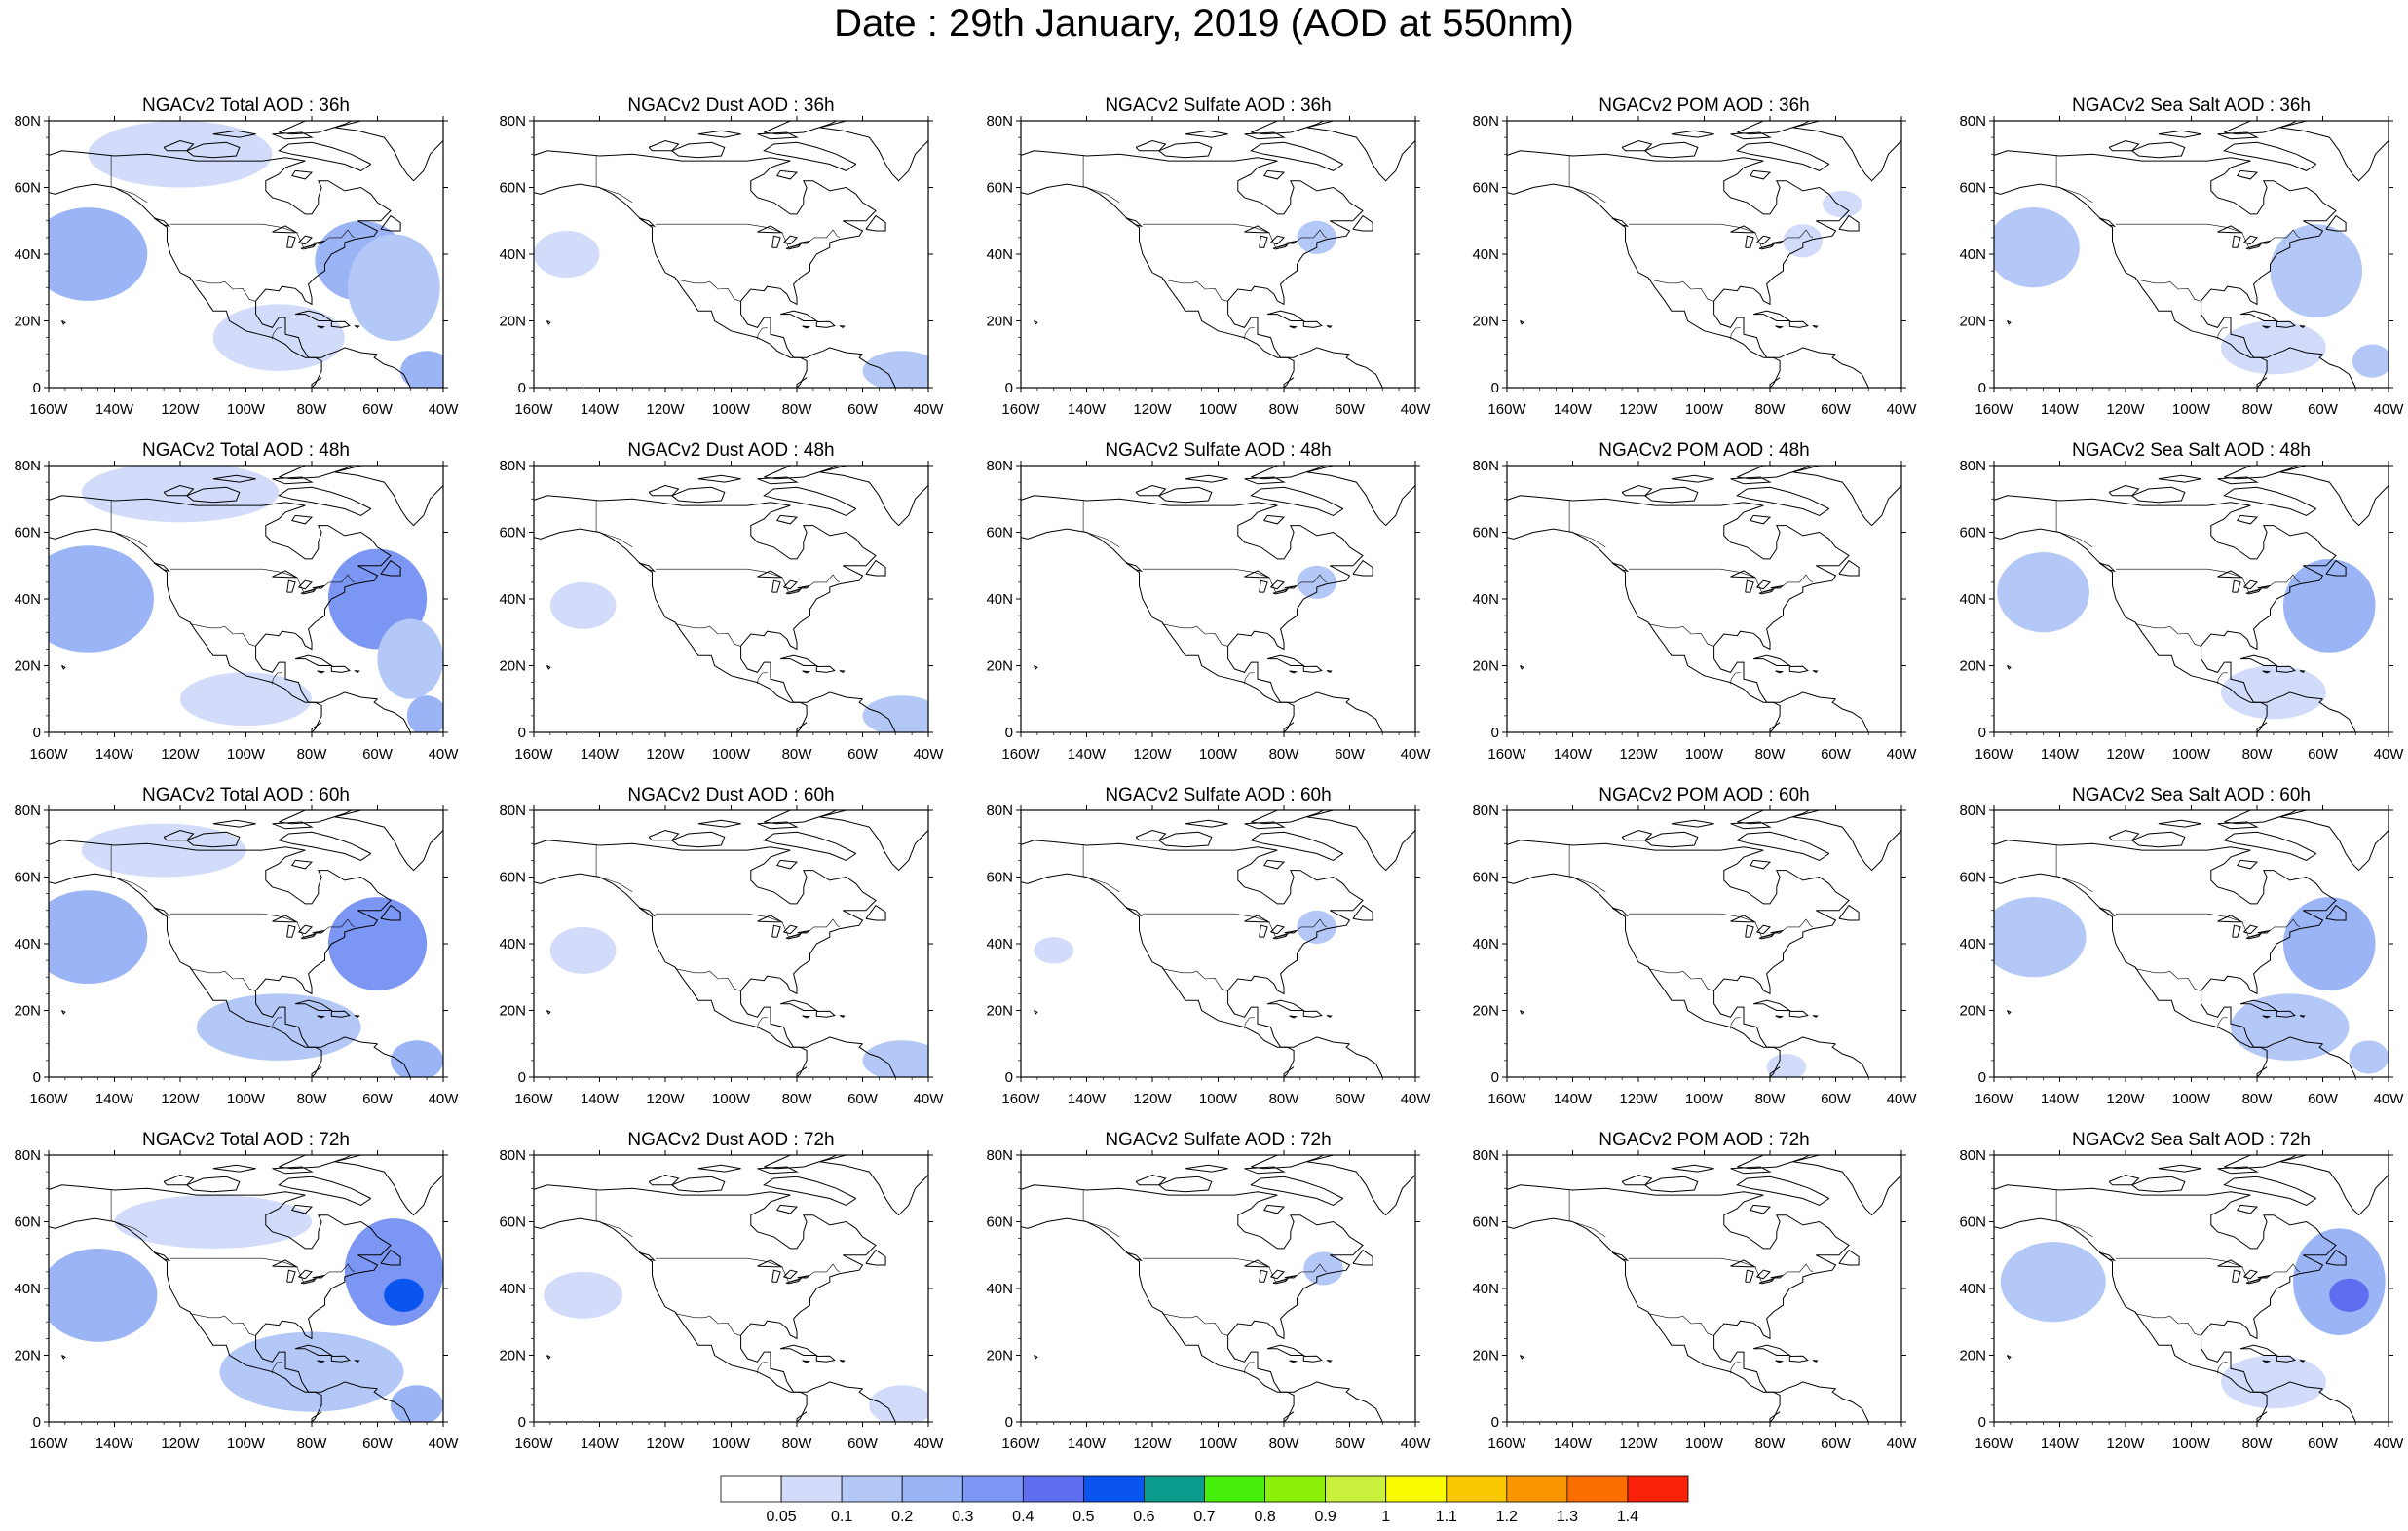 This screenshot has width=2408, height=1531. I want to click on panel-title: NGACv2 POM AOD : 60h, so click(1704, 795).